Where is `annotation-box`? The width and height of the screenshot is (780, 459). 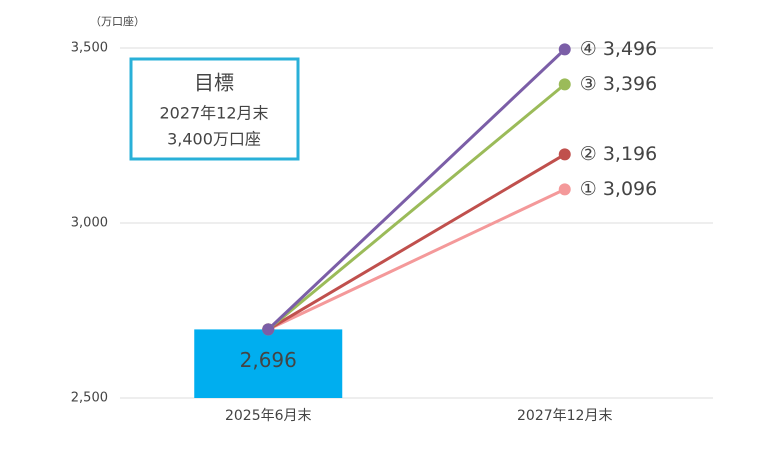 annotation-box is located at coordinates (214, 109).